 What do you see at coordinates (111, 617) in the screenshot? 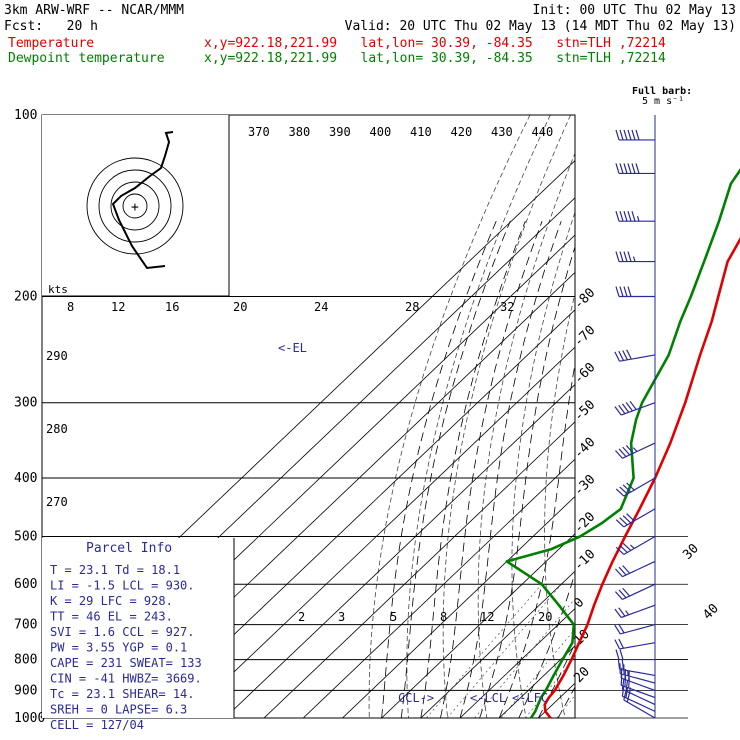
I see `parcel-info-row: TT = 46 EL = 243.` at bounding box center [111, 617].